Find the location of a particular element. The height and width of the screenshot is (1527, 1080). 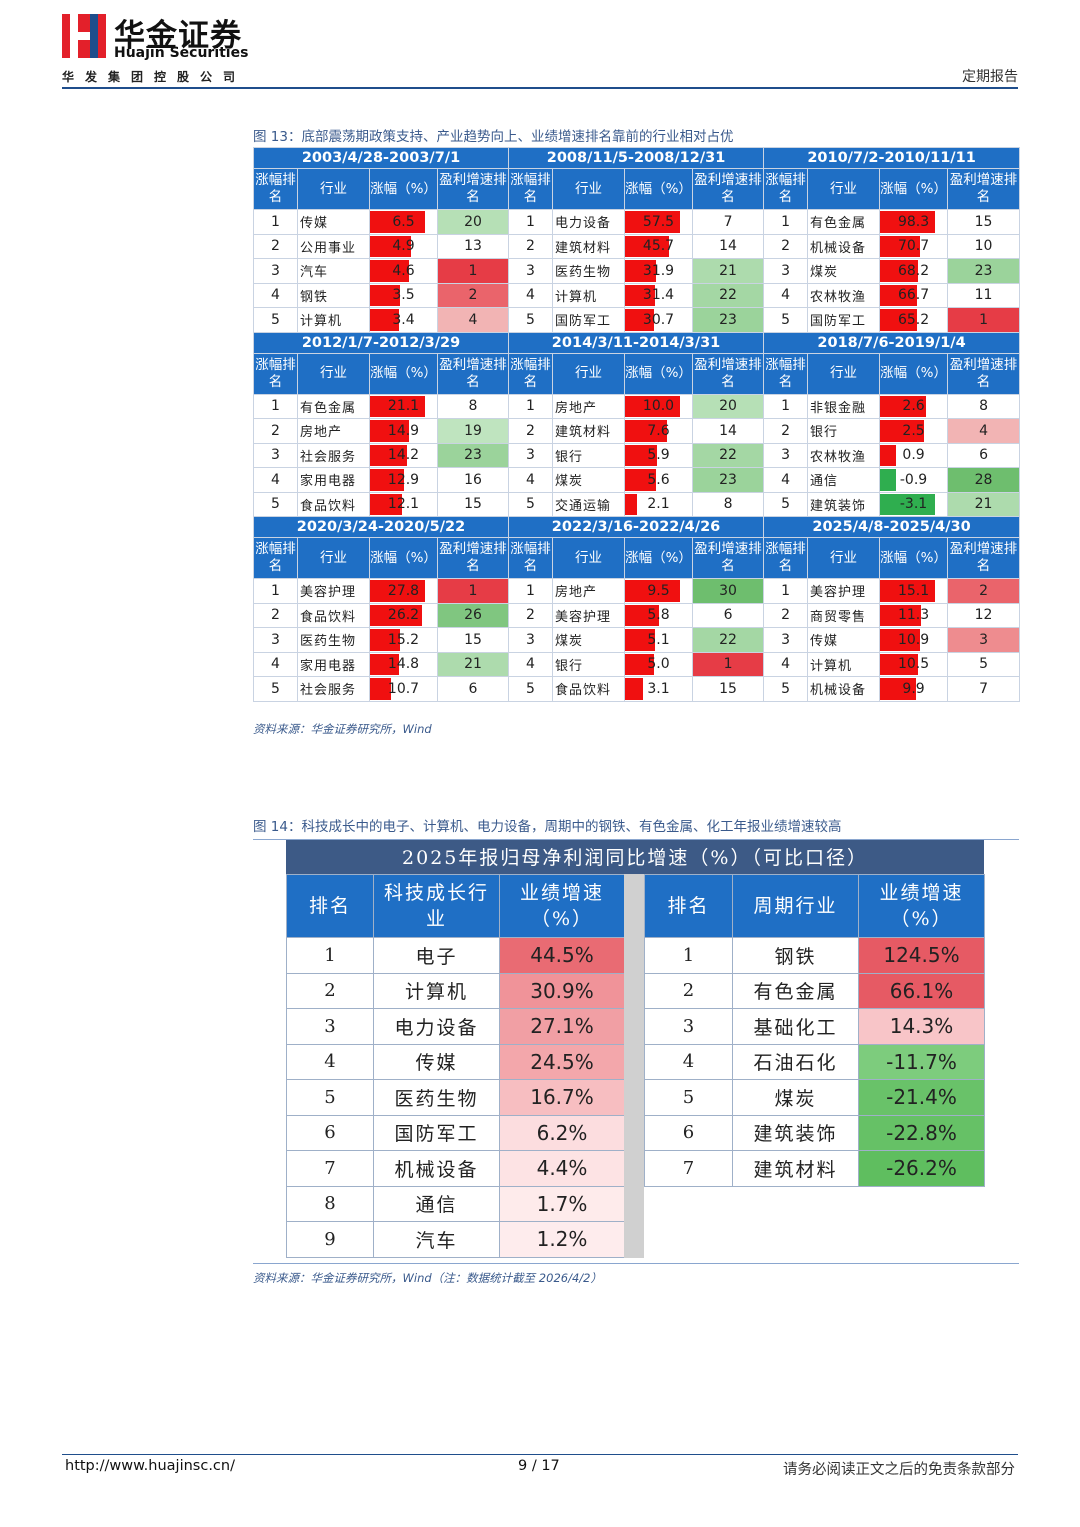

figure-13-source: 资料来源：华金证券研究所，Wind is located at coordinates (342, 729).